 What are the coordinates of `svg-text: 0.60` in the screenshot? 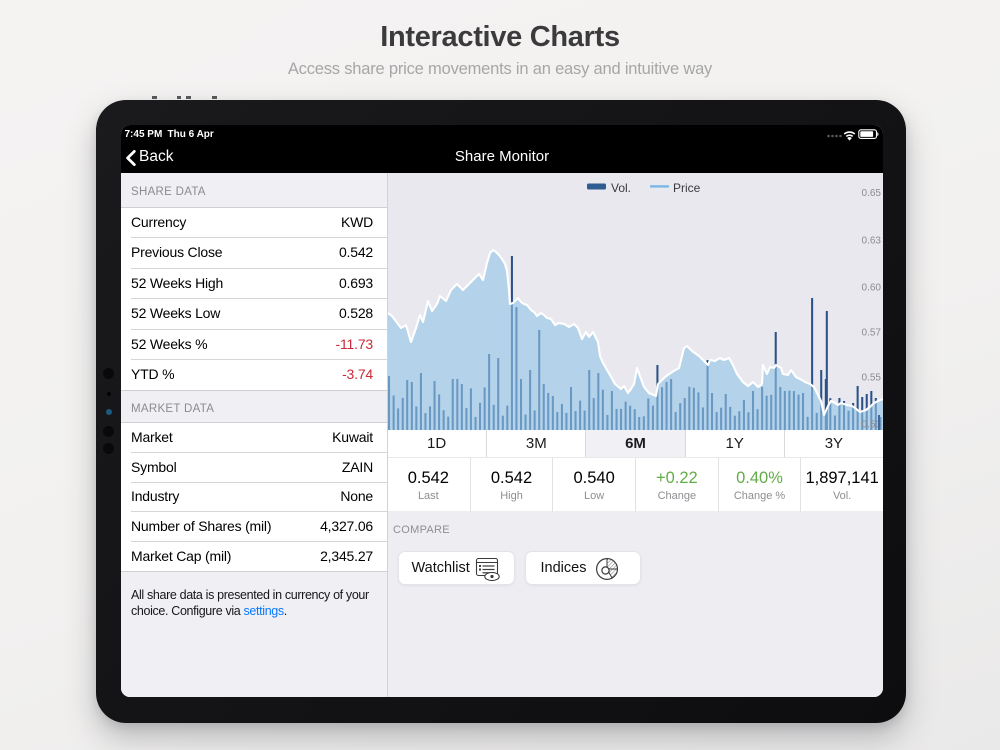 It's located at (872, 287).